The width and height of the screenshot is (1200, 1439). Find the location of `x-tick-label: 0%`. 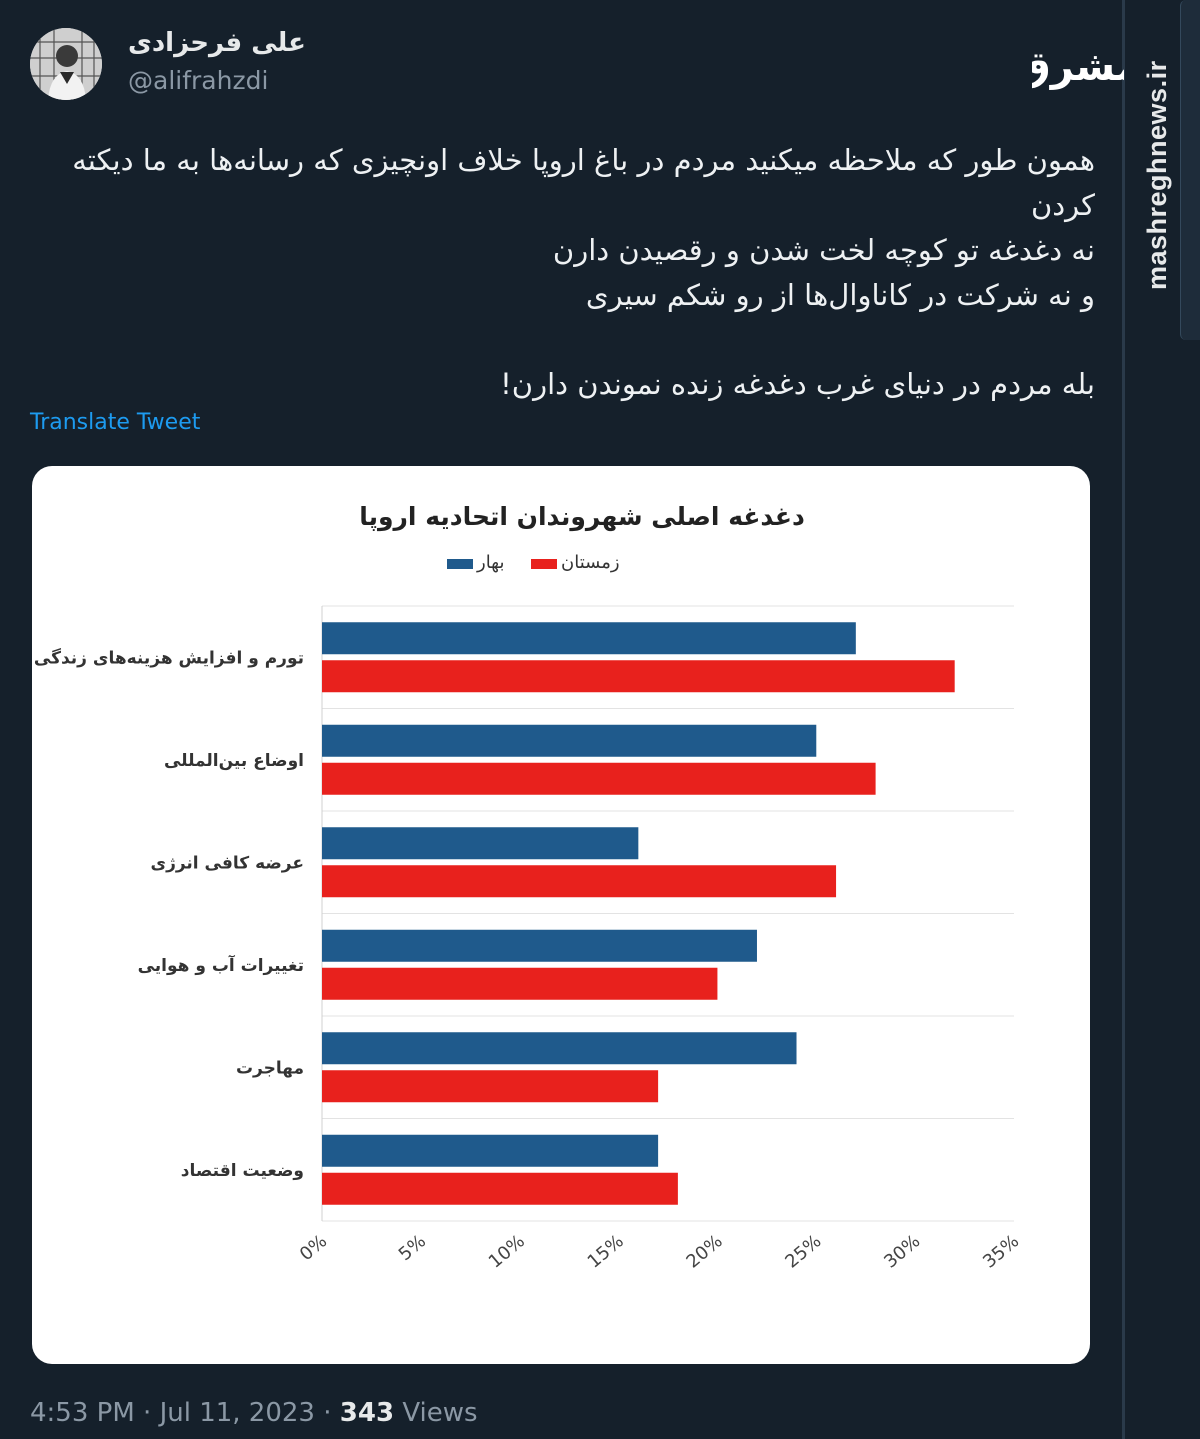

x-tick-label: 0% is located at coordinates (313, 1248).